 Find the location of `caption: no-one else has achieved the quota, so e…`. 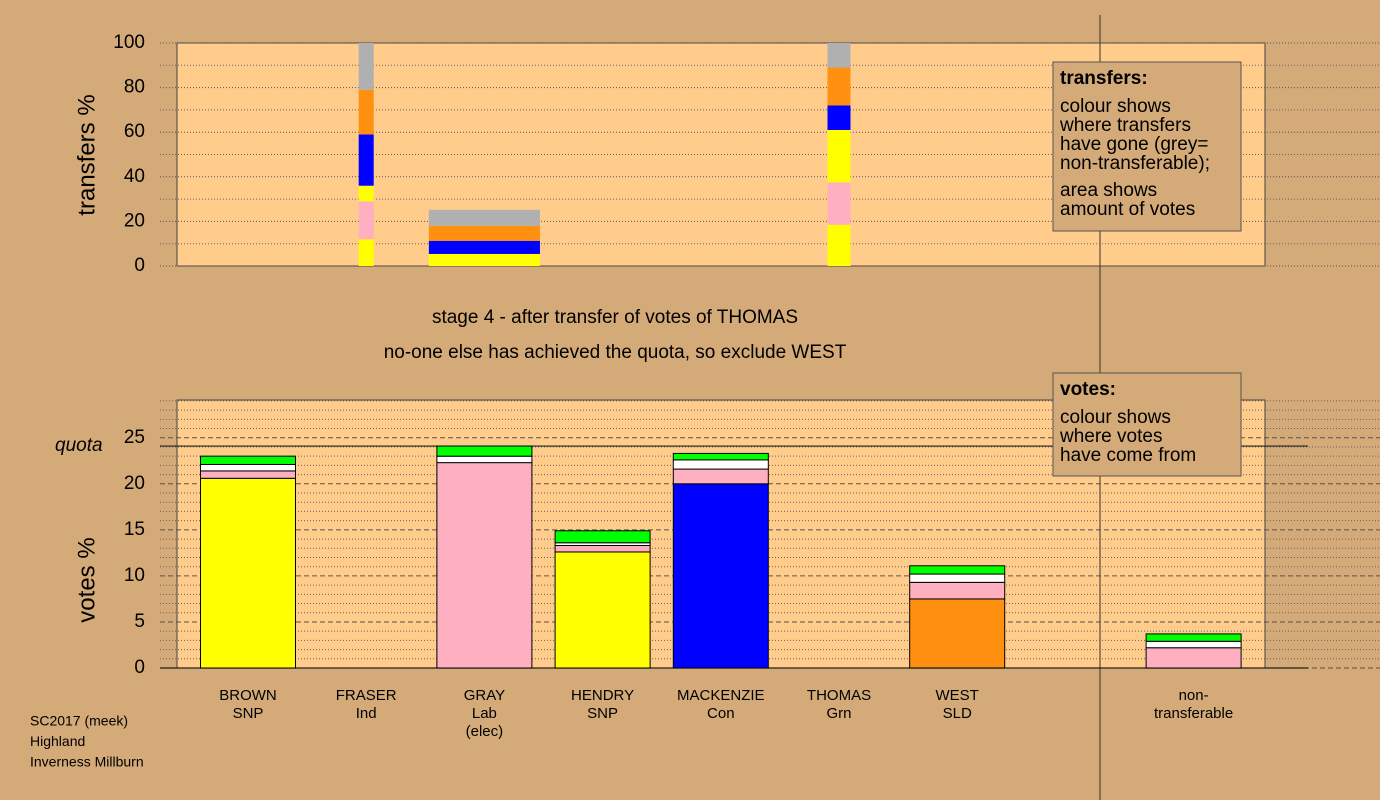

caption: no-one else has achieved the quota, so e… is located at coordinates (615, 352).